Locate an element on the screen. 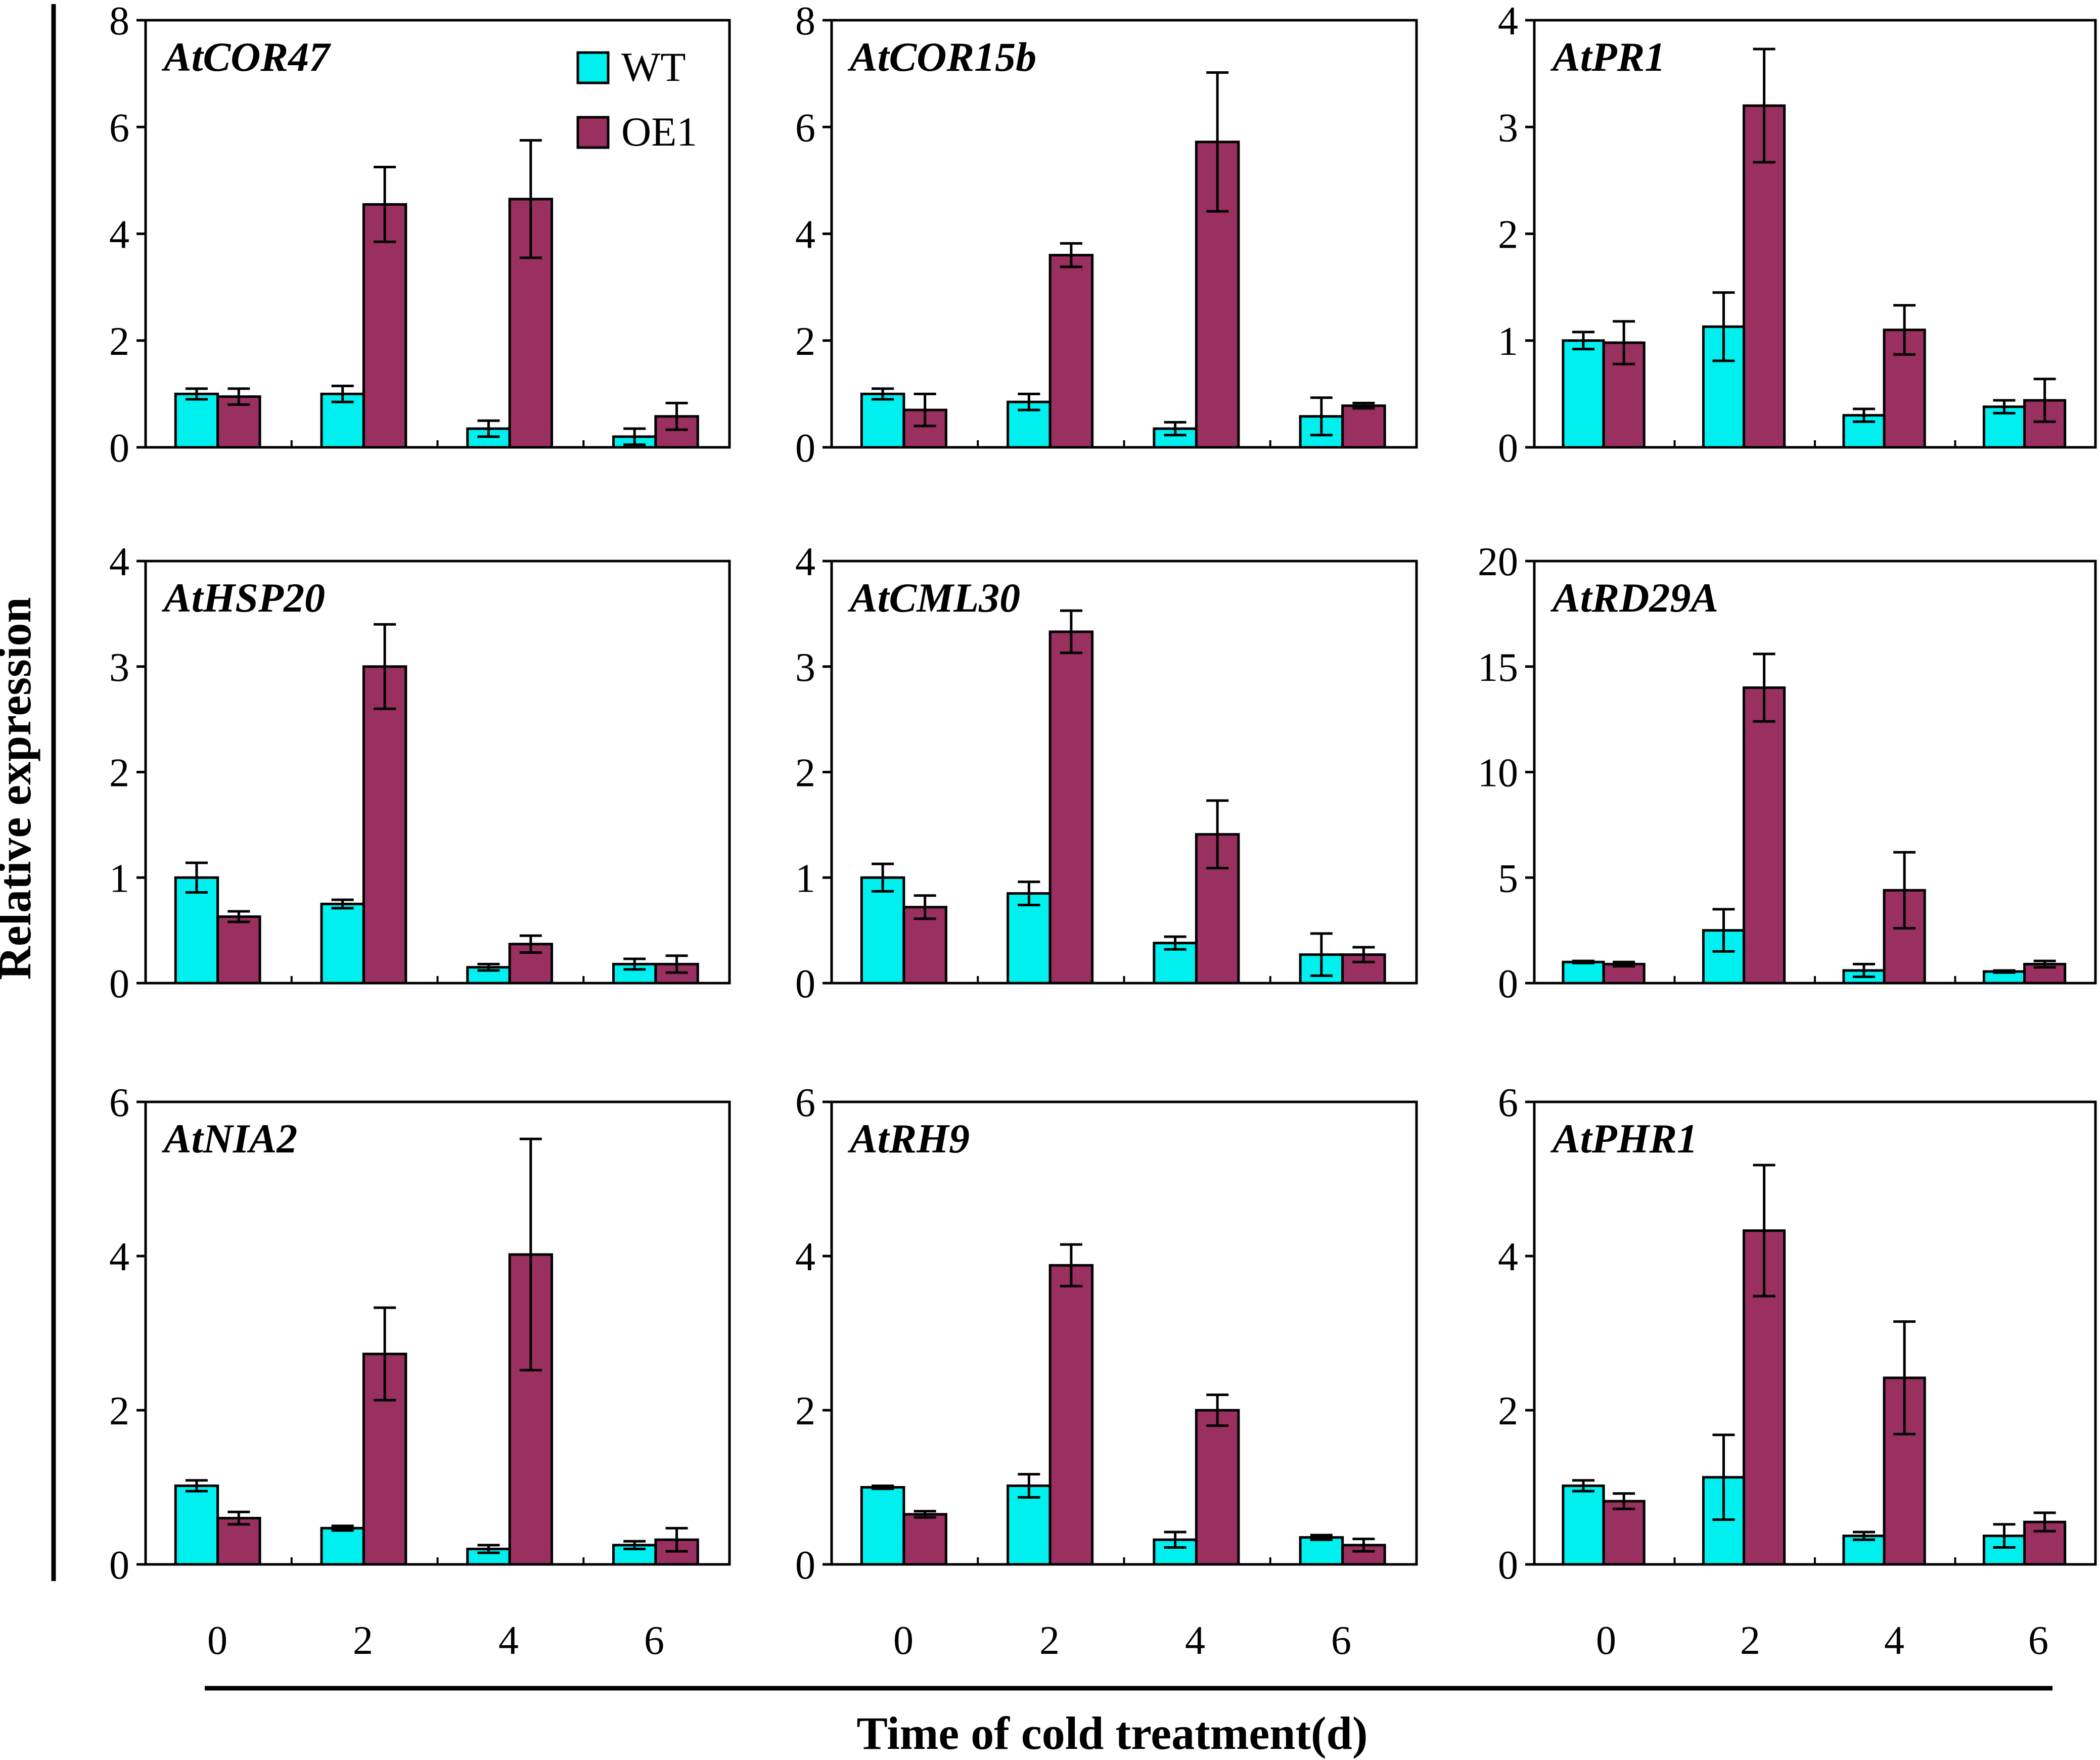 This screenshot has width=2100, height=1760. legend-swatch-wt is located at coordinates (593, 67).